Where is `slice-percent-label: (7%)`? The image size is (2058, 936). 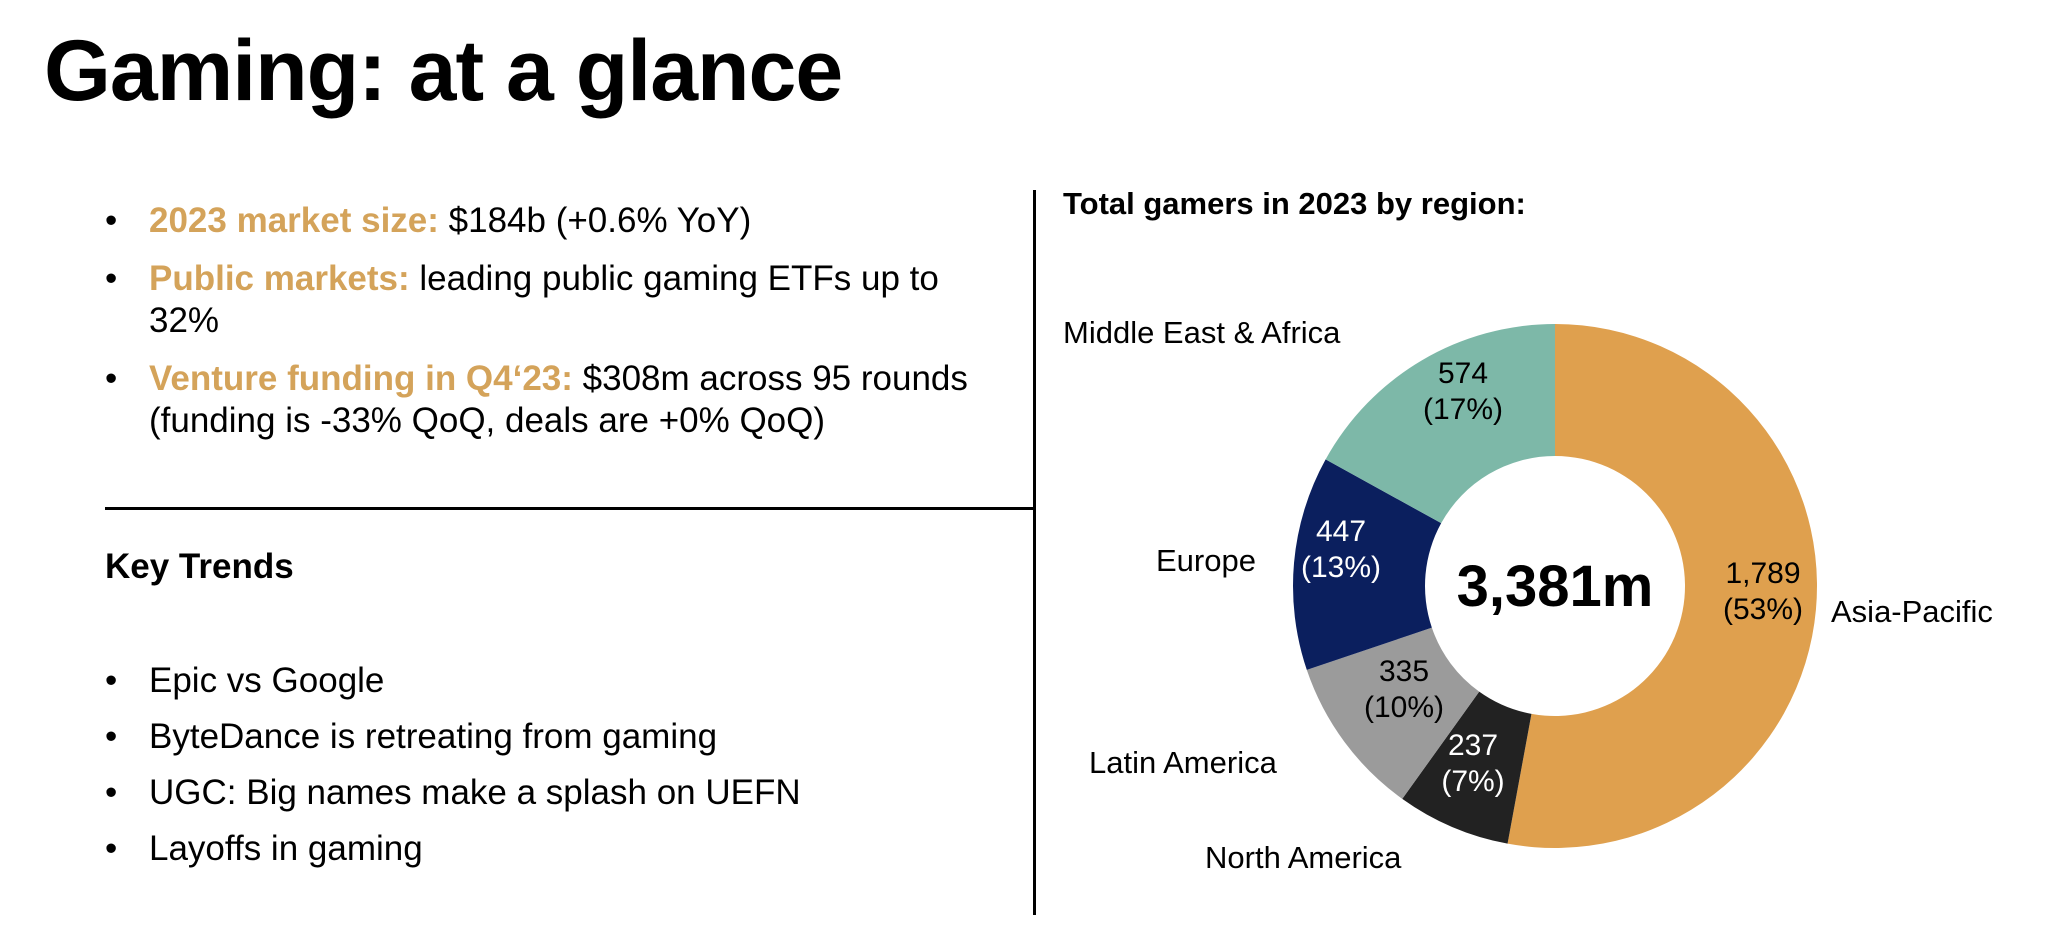 slice-percent-label: (7%) is located at coordinates (1472, 781).